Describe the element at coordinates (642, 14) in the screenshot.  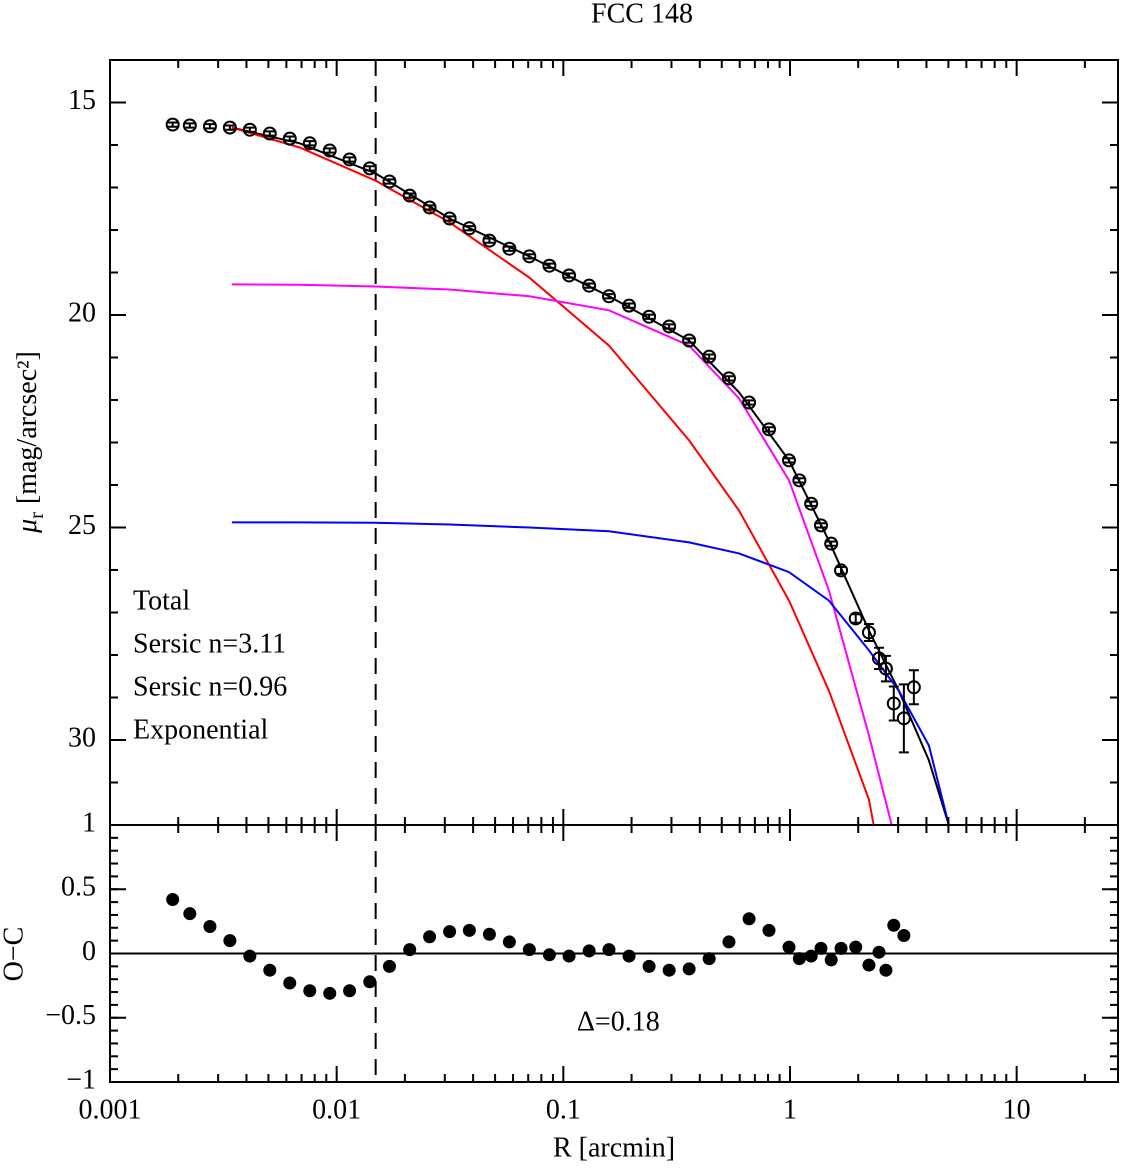
I see `chart-title: FCC 148` at that location.